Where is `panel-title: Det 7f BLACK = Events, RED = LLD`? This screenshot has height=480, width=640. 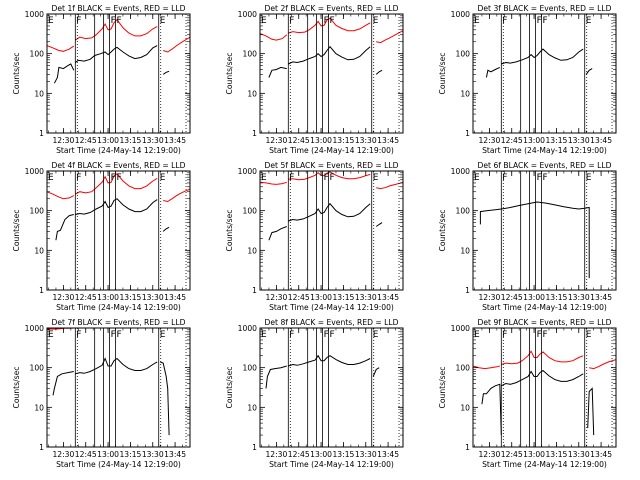
panel-title: Det 7f BLACK = Events, RED = LLD is located at coordinates (119, 322).